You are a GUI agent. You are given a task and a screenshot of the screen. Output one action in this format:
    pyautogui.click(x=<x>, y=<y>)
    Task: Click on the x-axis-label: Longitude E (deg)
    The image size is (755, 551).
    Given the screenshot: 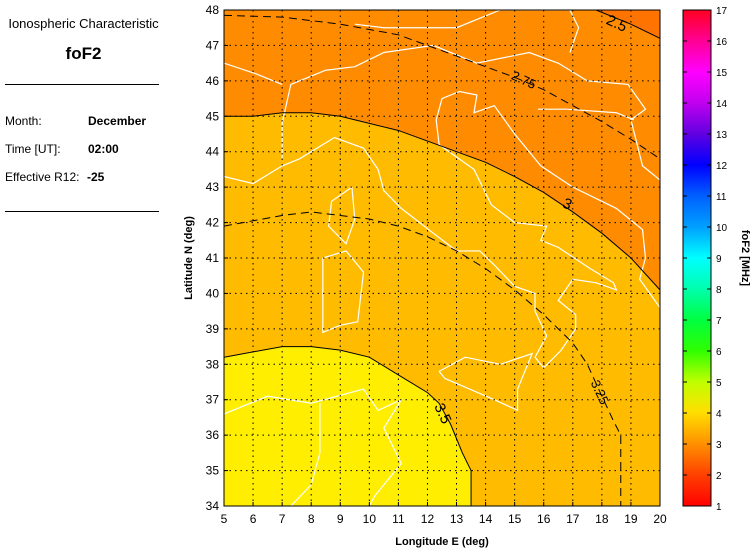 What is the action you would take?
    pyautogui.click(x=442, y=542)
    